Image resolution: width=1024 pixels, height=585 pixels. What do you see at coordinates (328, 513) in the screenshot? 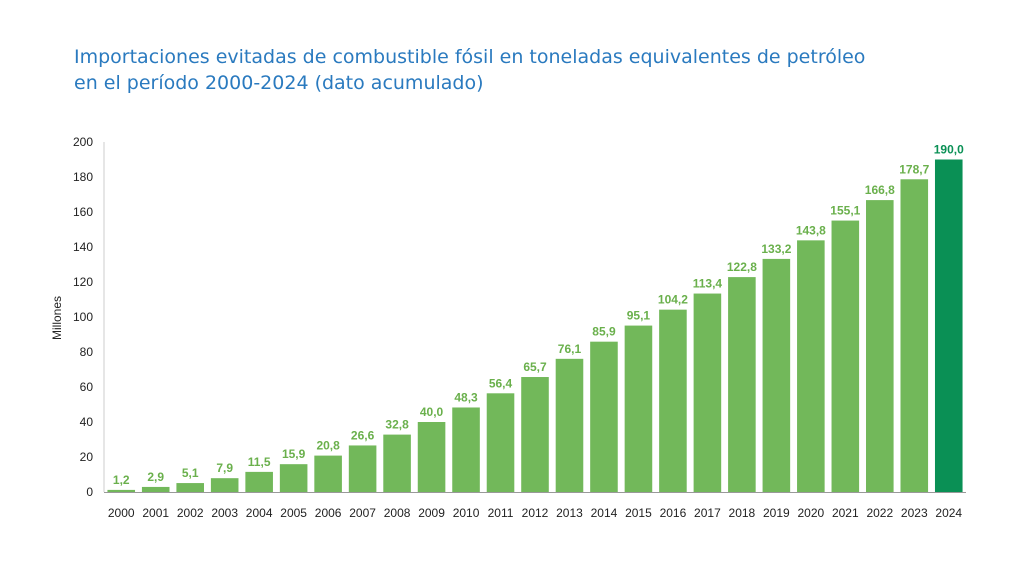
I see `x-tick-label: 2006` at bounding box center [328, 513].